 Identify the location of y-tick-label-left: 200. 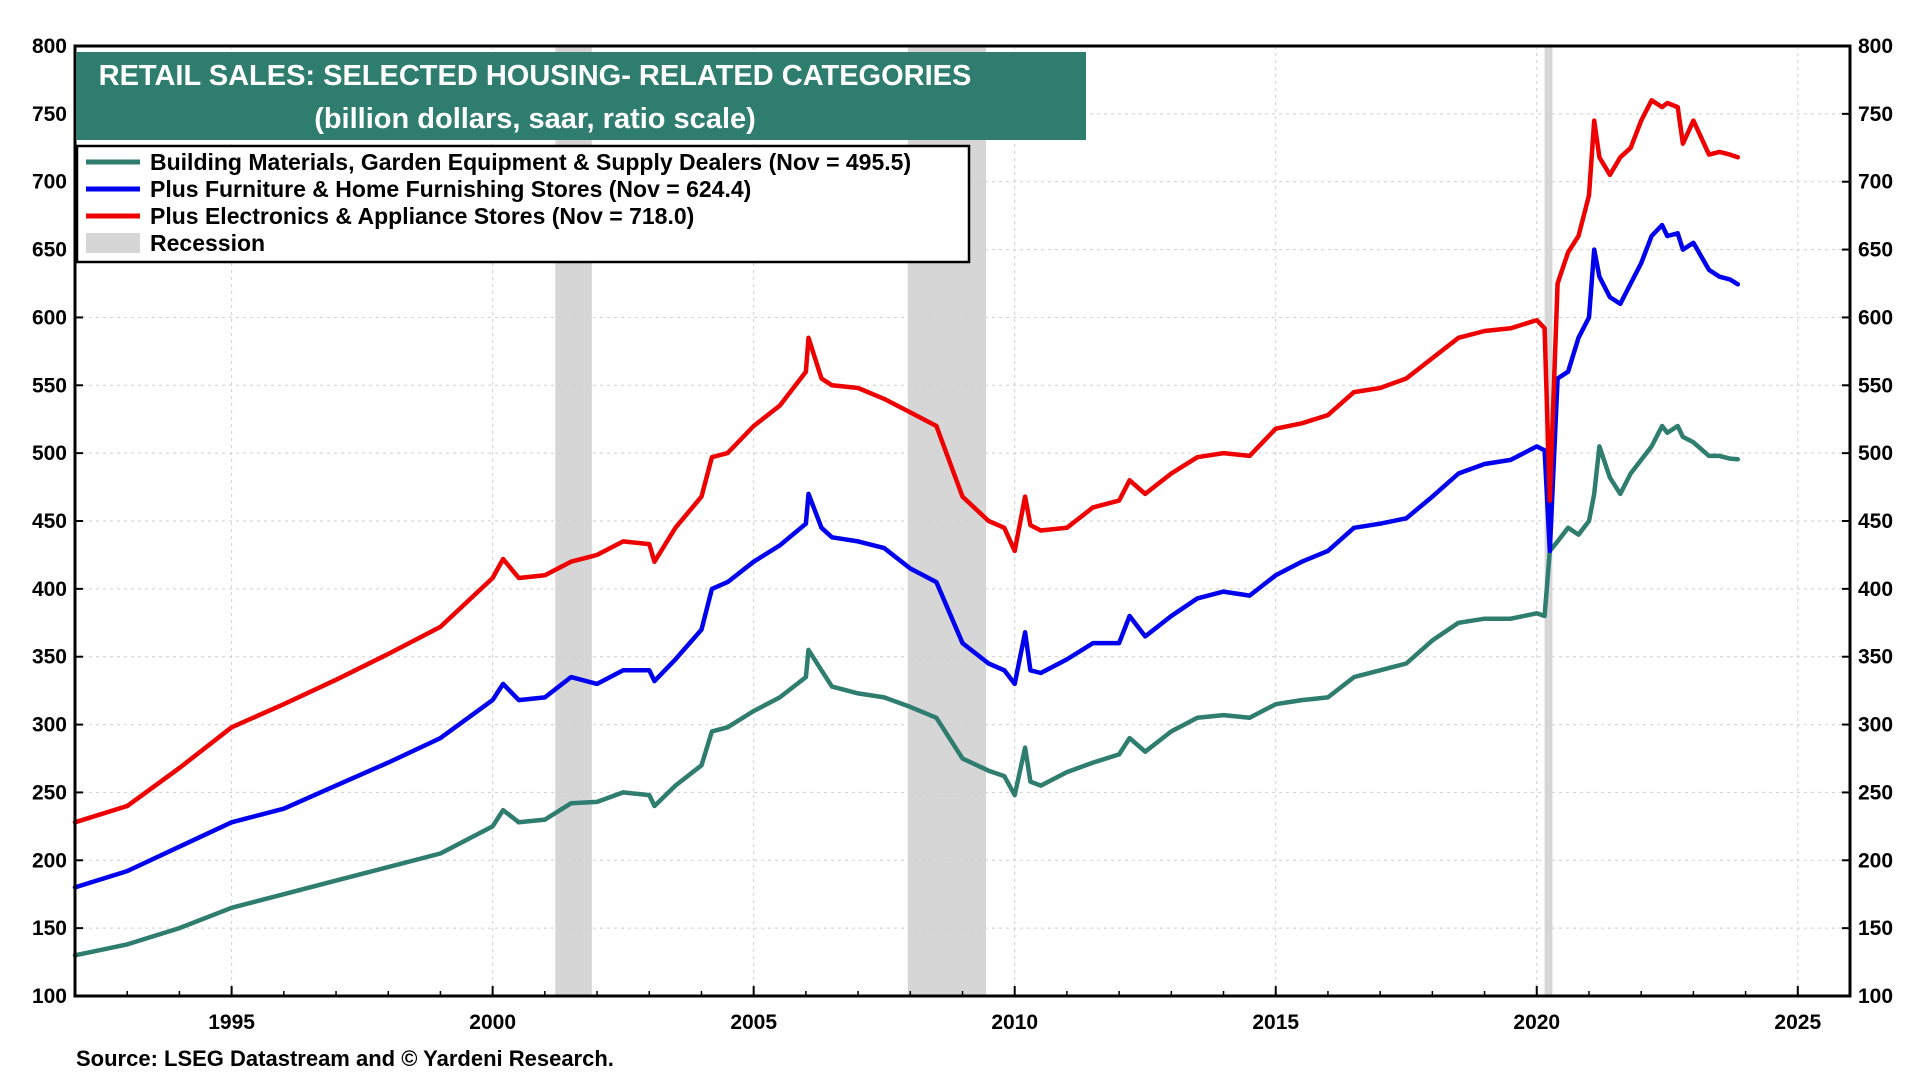
(49, 860).